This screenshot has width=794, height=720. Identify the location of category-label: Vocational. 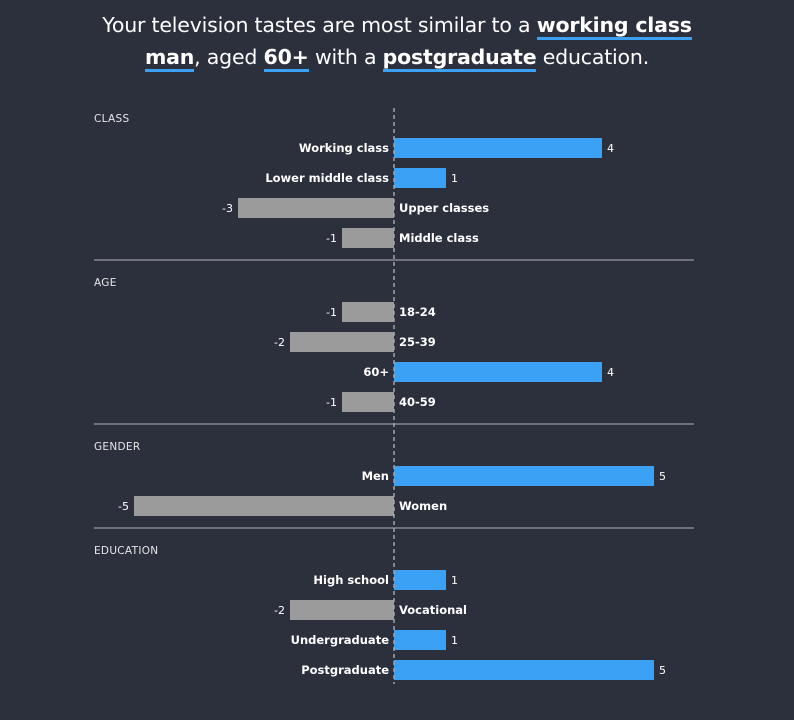
(433, 610).